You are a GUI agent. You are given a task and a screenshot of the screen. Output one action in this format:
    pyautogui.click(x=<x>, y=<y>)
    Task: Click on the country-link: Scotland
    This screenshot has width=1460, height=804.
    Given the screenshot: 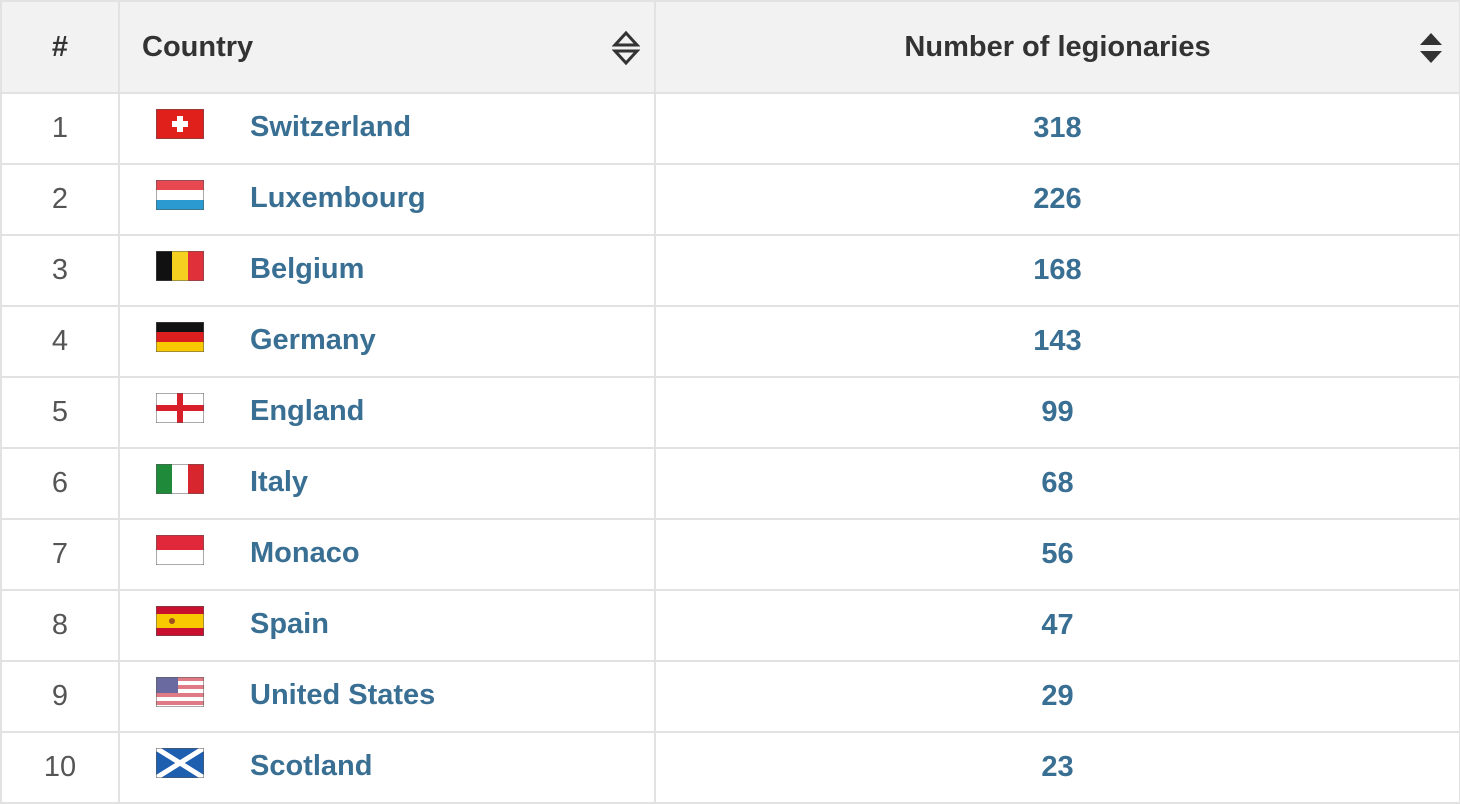 What is the action you would take?
    pyautogui.click(x=311, y=766)
    